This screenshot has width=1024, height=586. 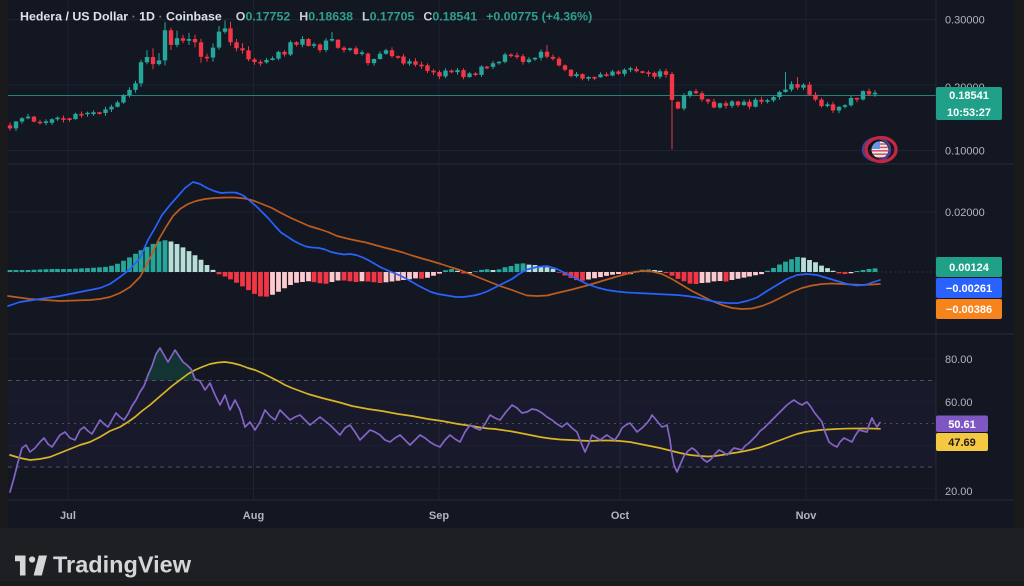 I want to click on svg-text: 0.18541, so click(x=969, y=96).